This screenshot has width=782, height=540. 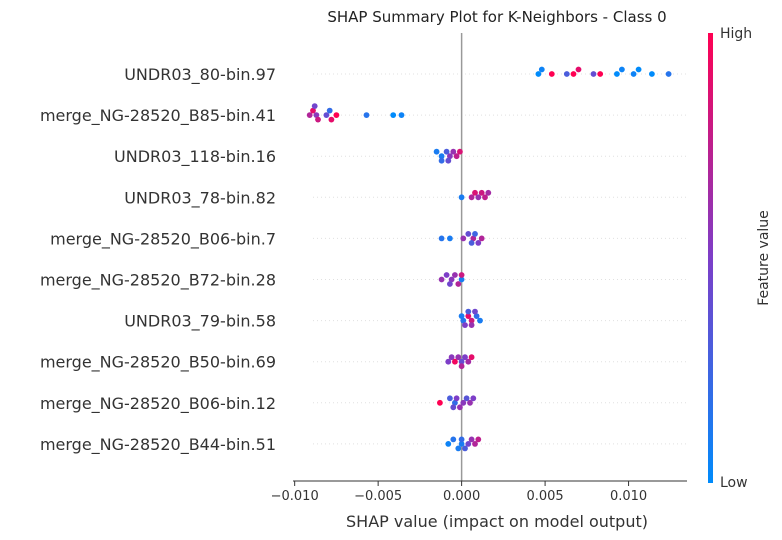 What do you see at coordinates (200, 198) in the screenshot?
I see `feature-label: UNDR03_78-bin.82` at bounding box center [200, 198].